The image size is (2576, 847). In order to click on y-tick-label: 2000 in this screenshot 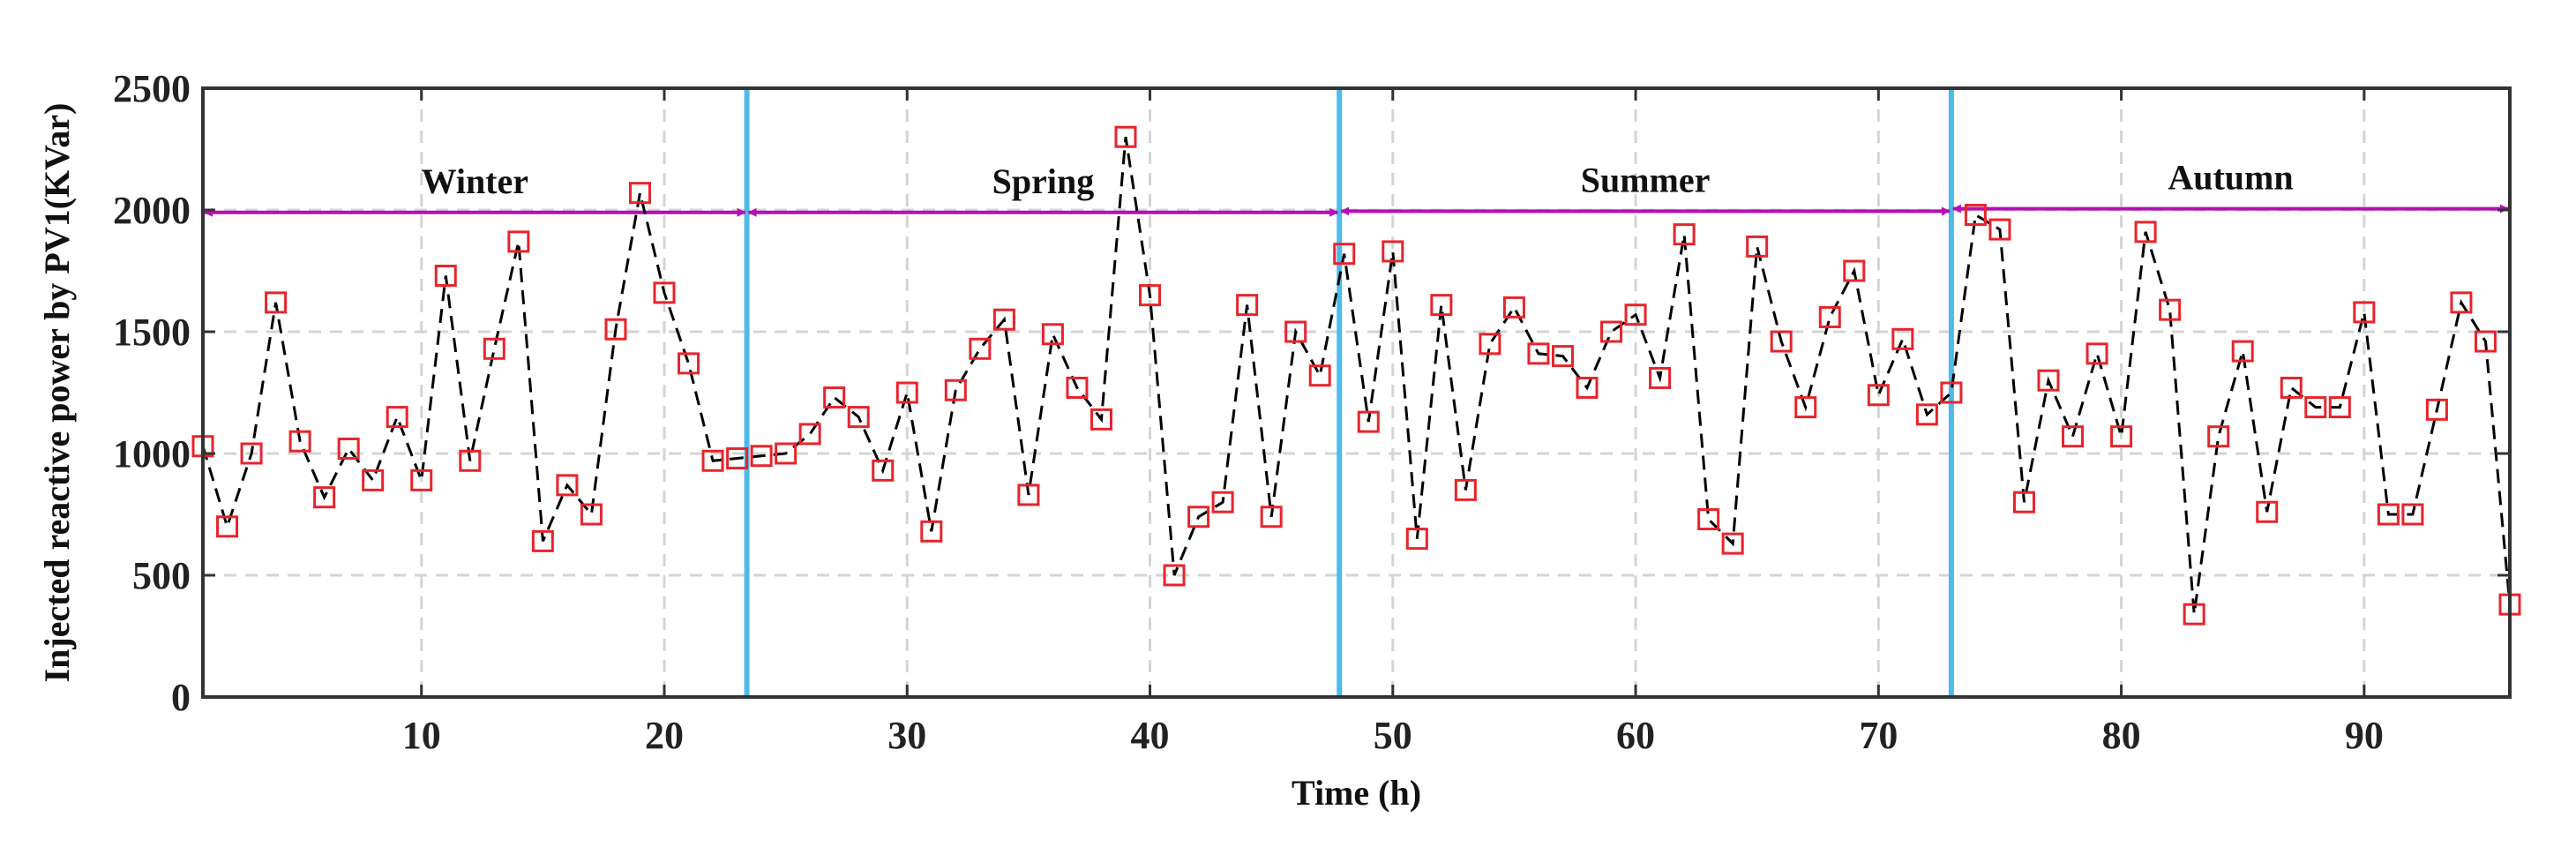, I will do `click(152, 211)`.